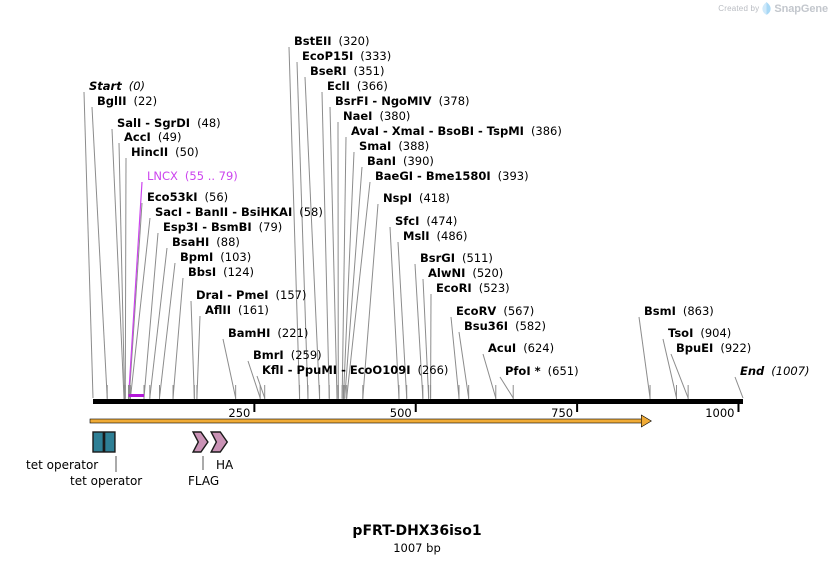 The image size is (834, 562). I want to click on enzyme-label: BstEII (320), so click(331, 41).